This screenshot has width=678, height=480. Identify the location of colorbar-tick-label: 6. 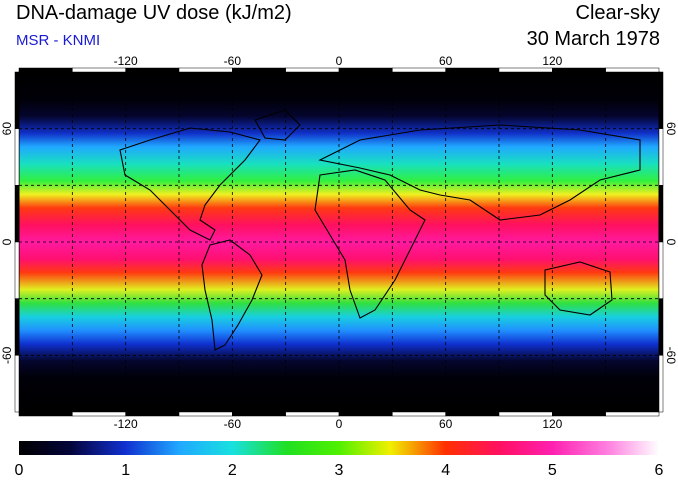
(659, 470).